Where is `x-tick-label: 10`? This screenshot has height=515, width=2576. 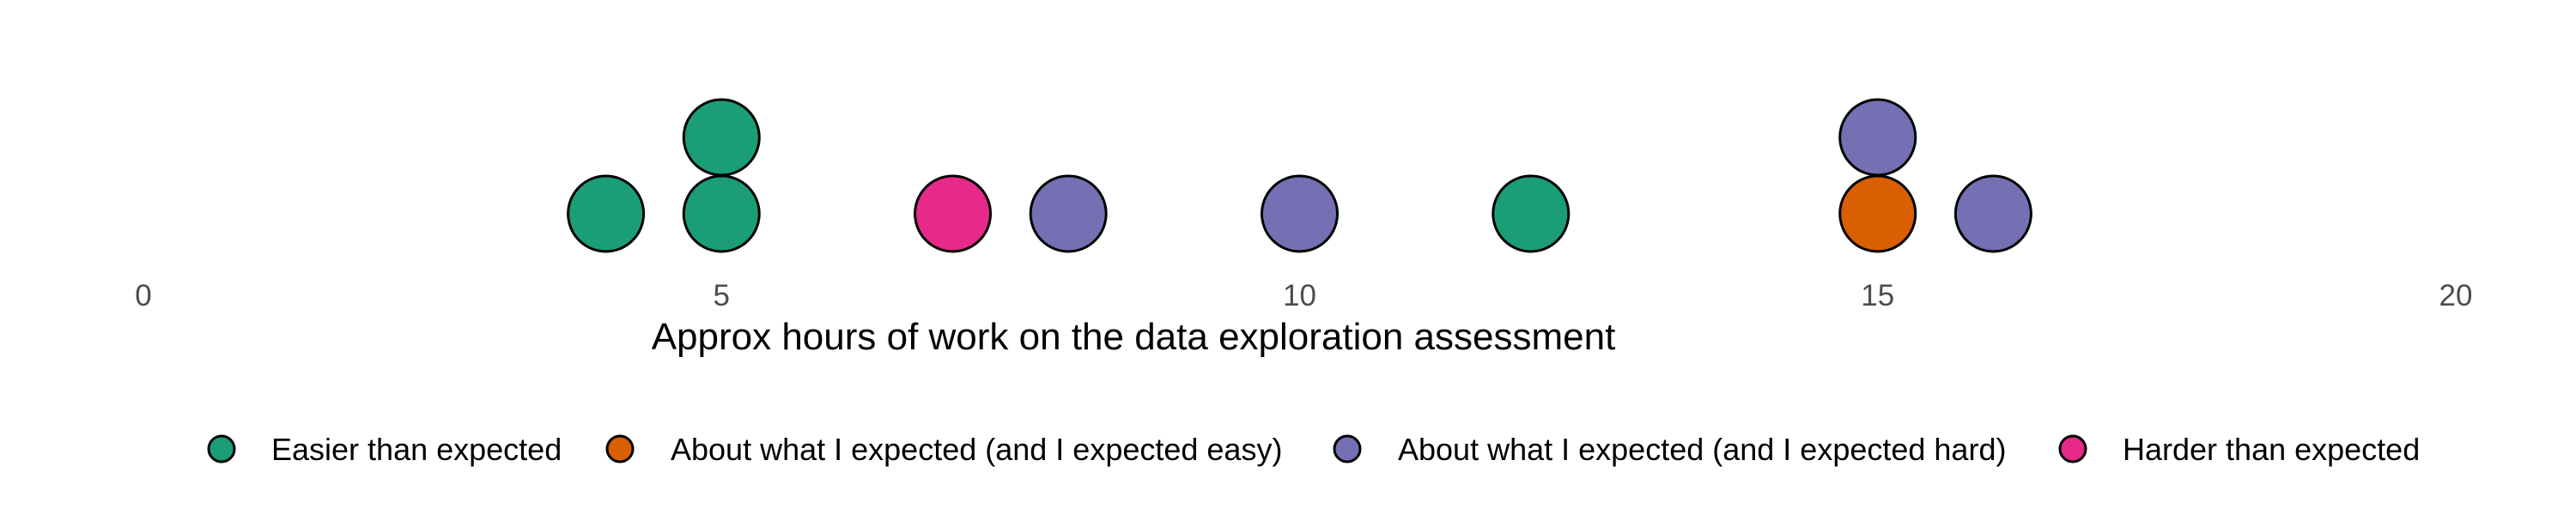
x-tick-label: 10 is located at coordinates (1299, 295).